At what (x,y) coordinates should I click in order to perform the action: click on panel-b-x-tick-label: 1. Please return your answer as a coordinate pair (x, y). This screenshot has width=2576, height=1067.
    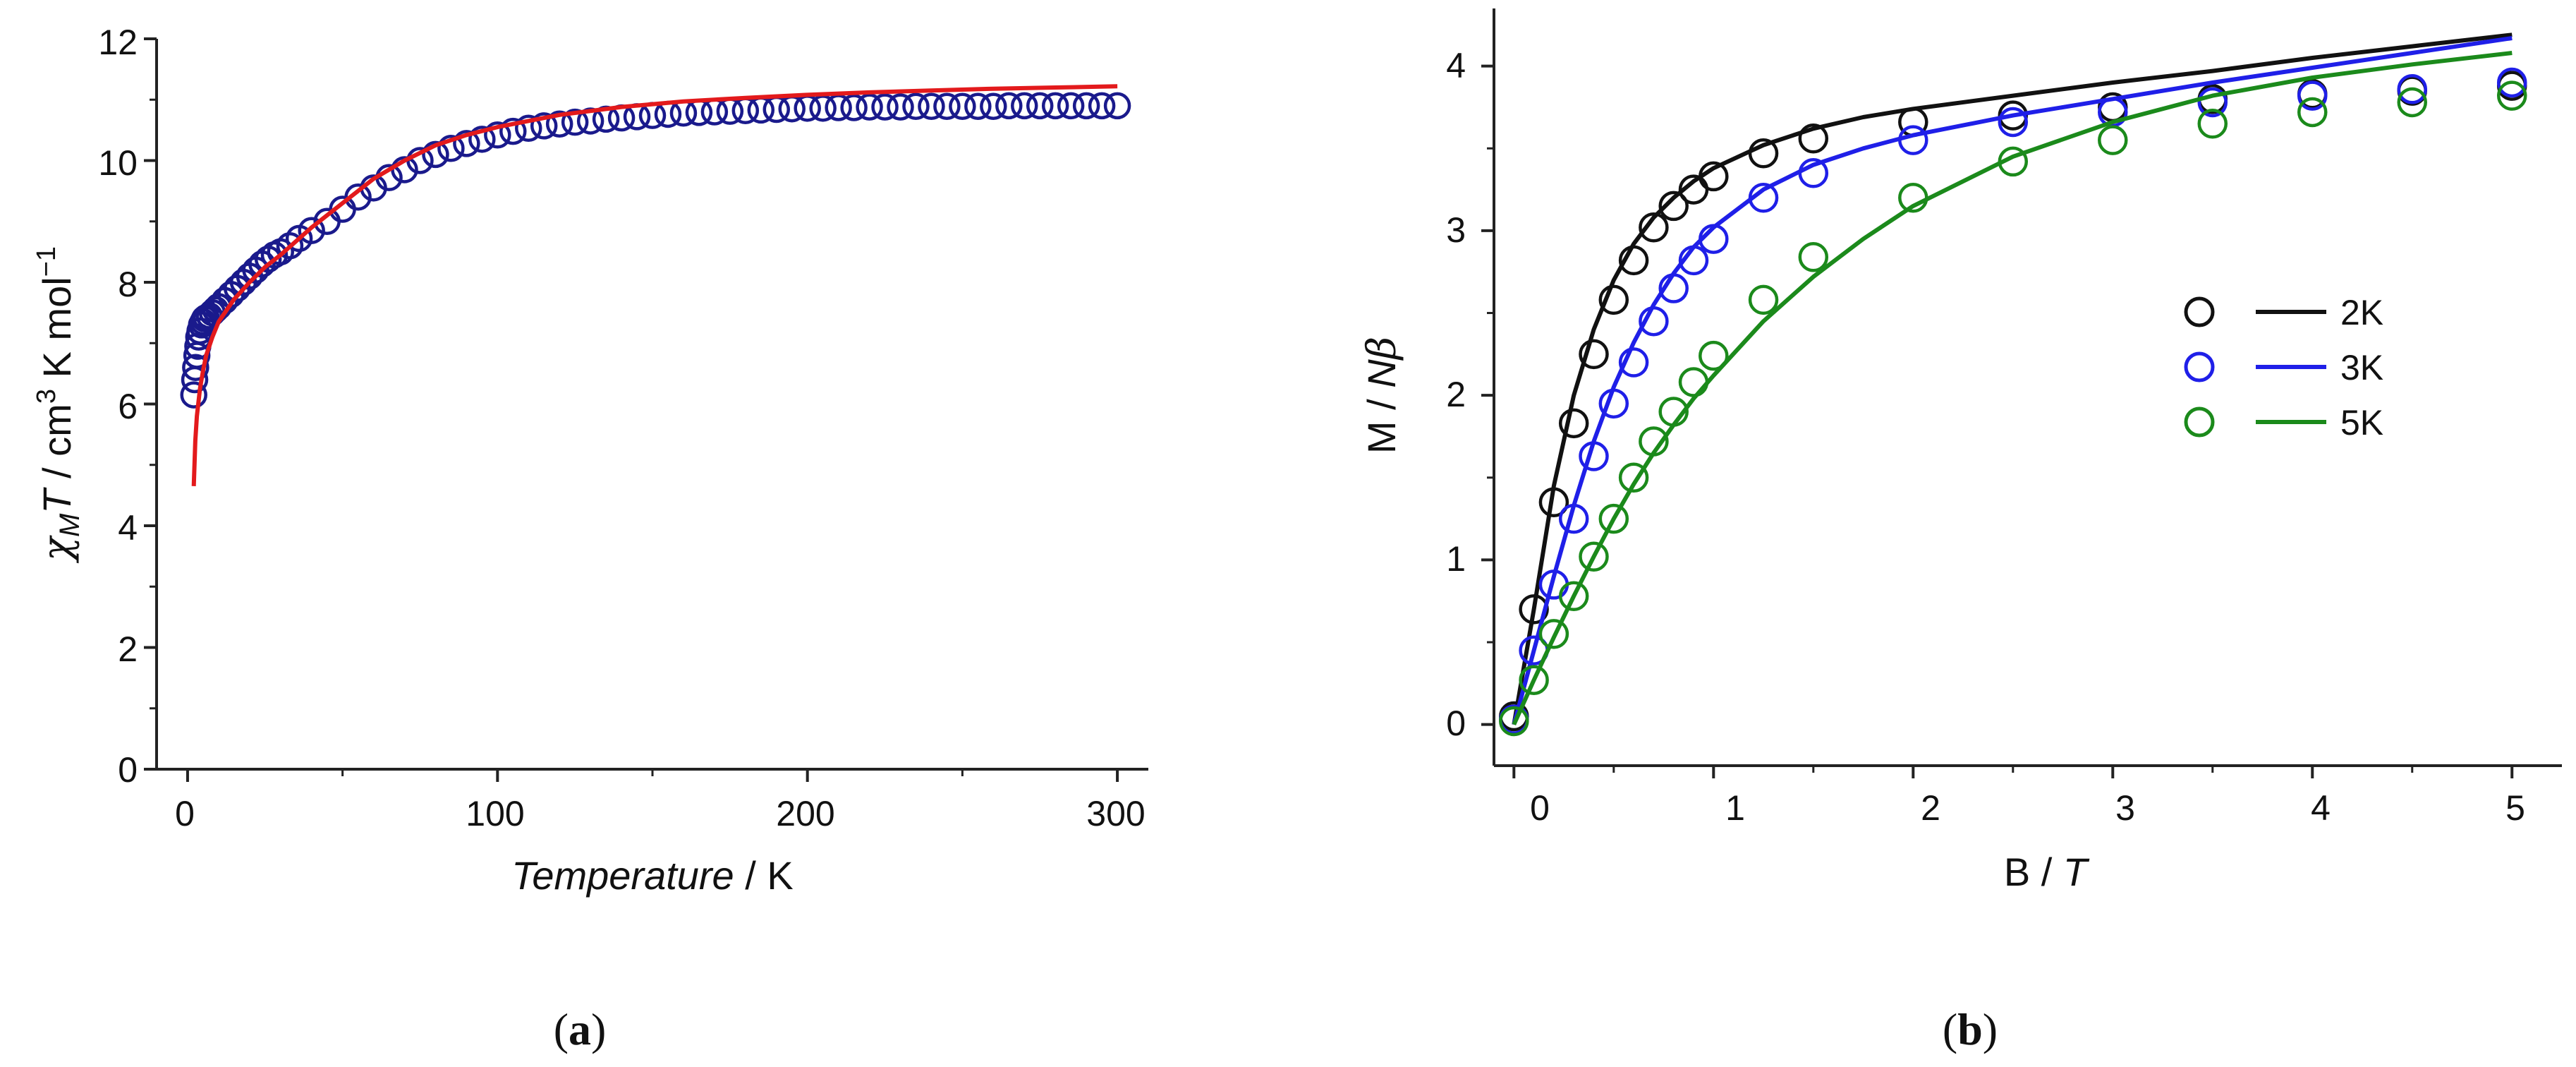
    Looking at the image, I should click on (1735, 808).